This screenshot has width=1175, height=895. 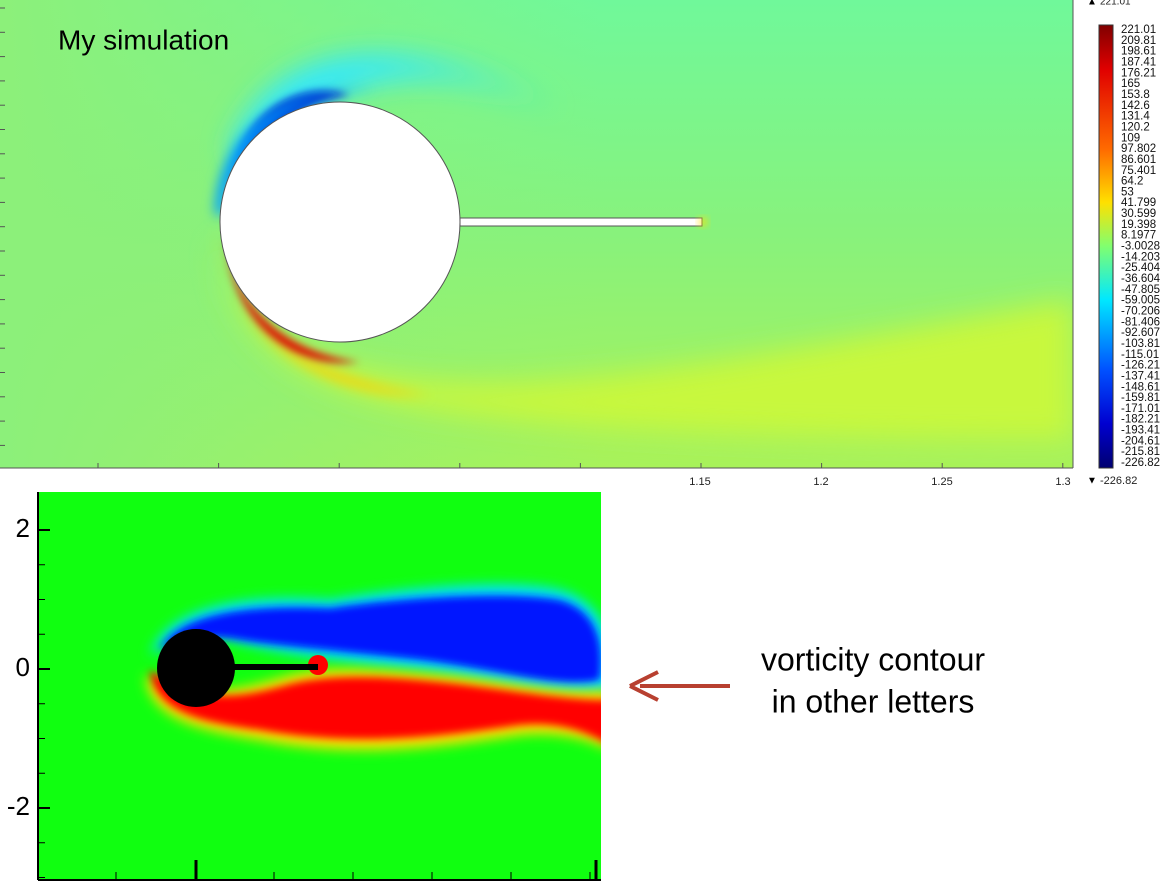 What do you see at coordinates (1115, 4) in the screenshot?
I see `colorbar-max: 221.01` at bounding box center [1115, 4].